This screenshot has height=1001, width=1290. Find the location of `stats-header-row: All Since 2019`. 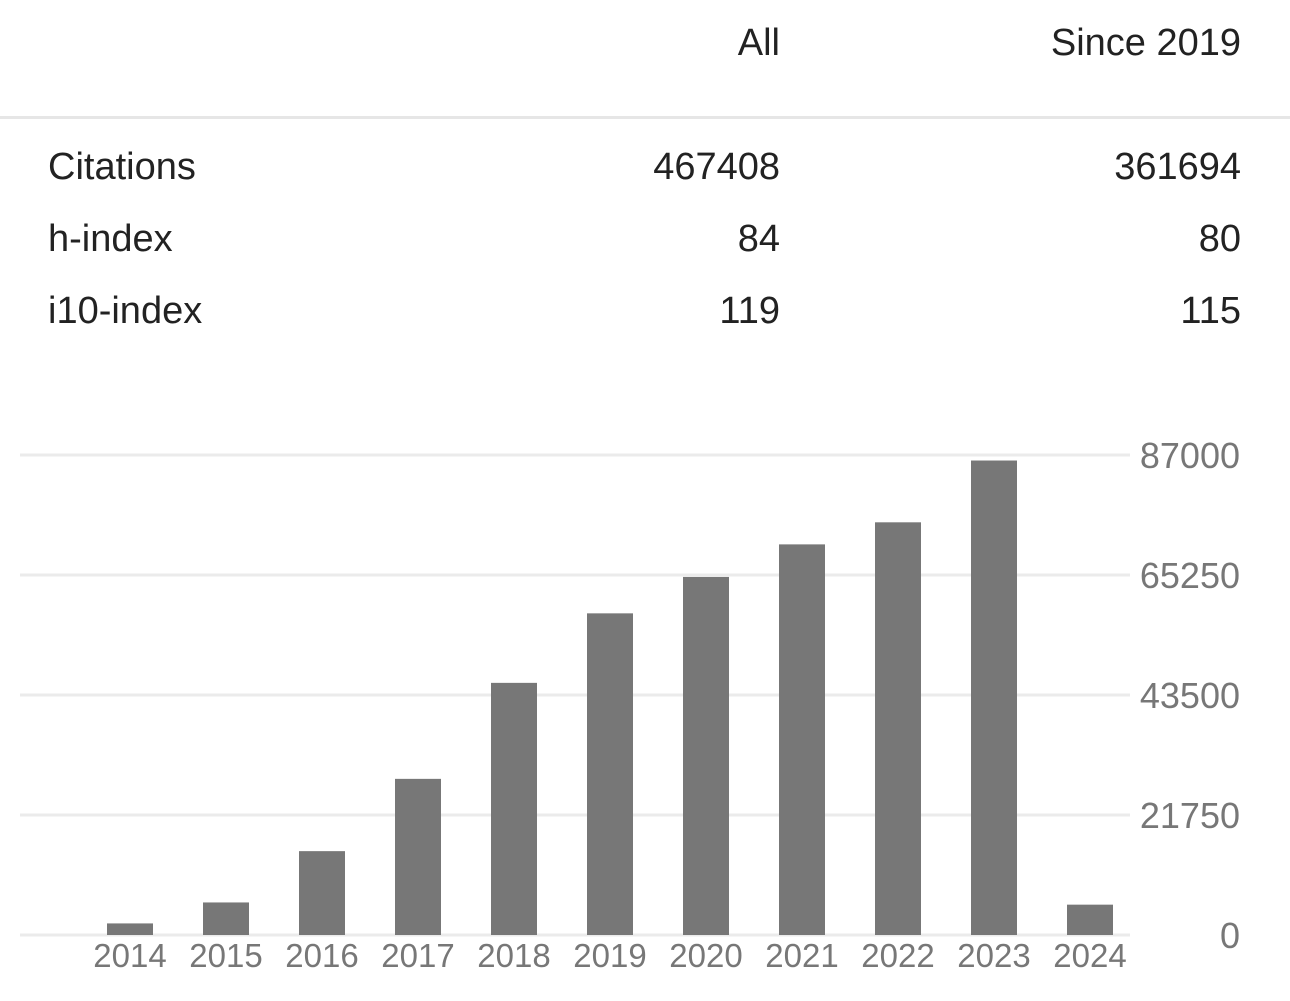

stats-header-row: All Since 2019 is located at coordinates (645, 59).